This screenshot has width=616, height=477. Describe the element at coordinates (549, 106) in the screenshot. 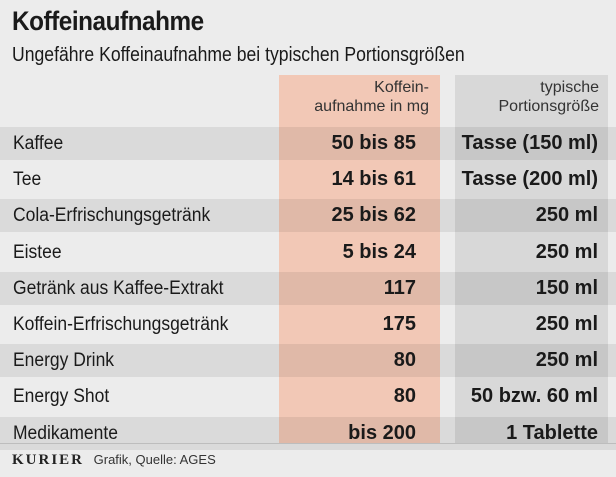

I see `portion-header-line2: Portionsgröße` at that location.